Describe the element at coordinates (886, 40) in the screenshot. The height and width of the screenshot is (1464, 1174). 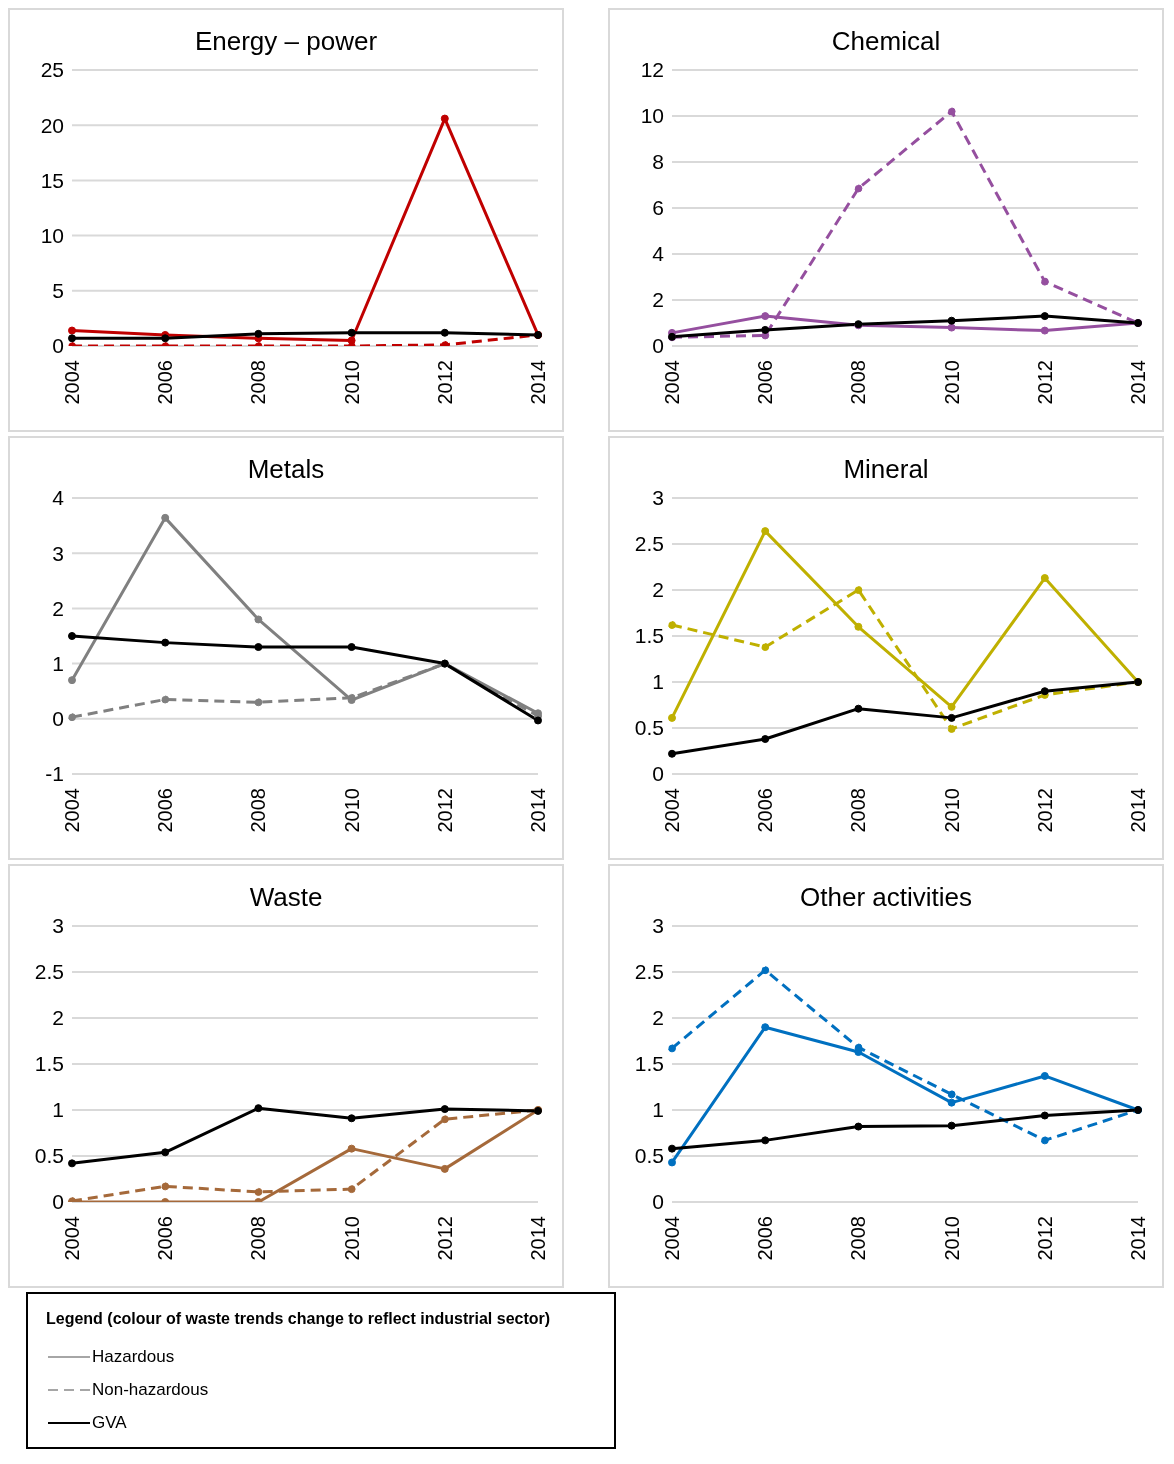
I see `chart-title: Chemical` at that location.